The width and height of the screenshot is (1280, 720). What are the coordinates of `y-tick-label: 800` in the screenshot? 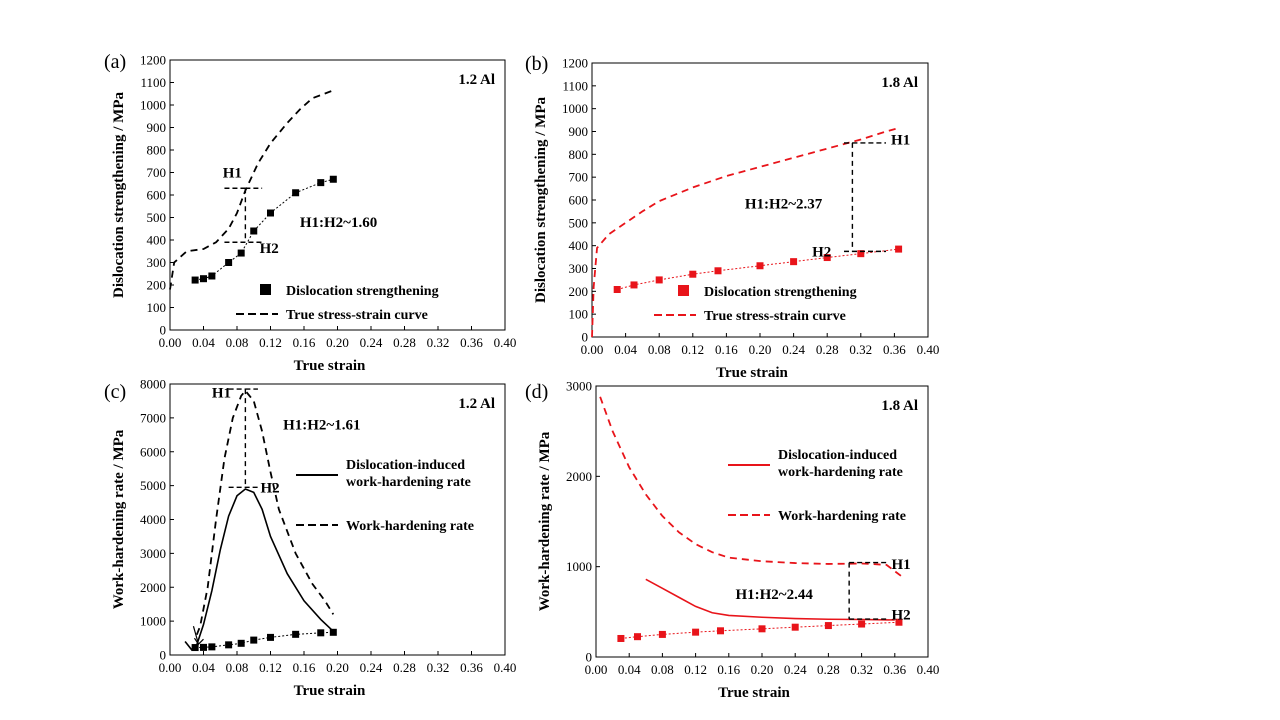 It's located at (157, 150).